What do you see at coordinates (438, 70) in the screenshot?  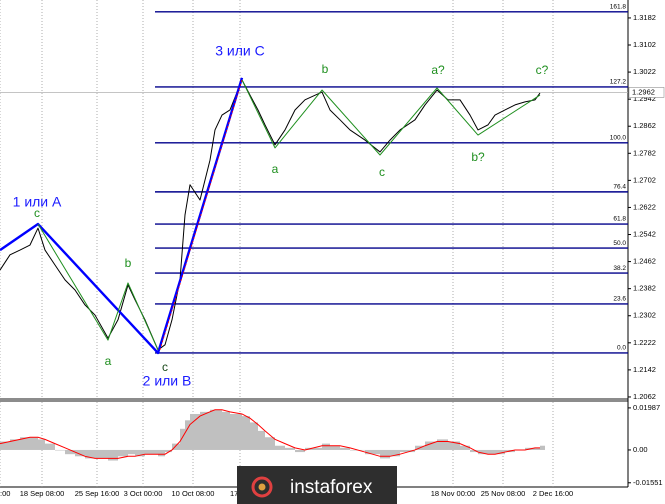 I see `wave-label: a?` at bounding box center [438, 70].